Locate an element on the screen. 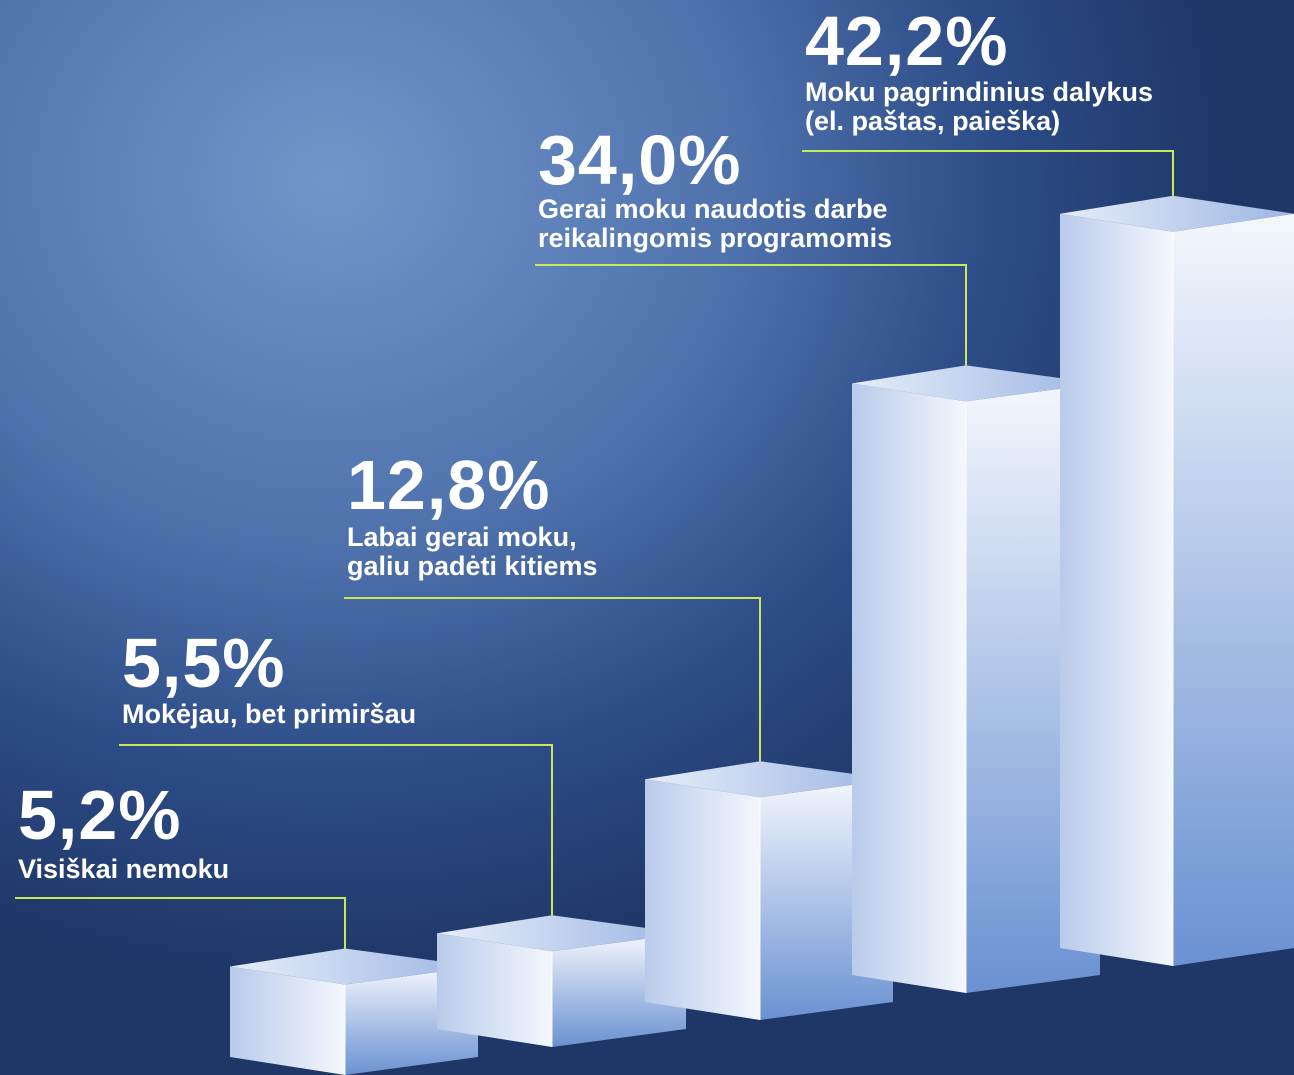 This screenshot has width=1294, height=1075. category-label: Visiškai nemoku is located at coordinates (124, 869).